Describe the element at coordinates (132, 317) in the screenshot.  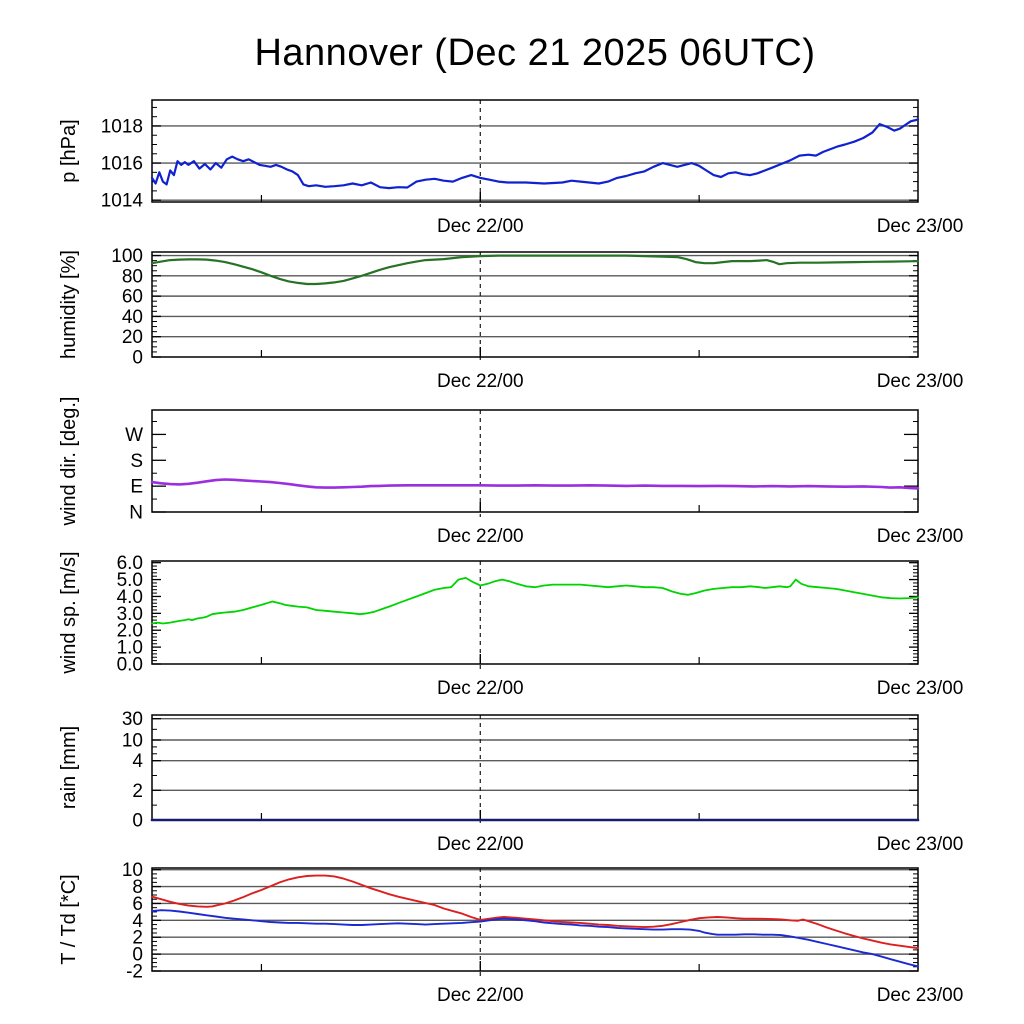
I see `y-tick-label: 40` at that location.